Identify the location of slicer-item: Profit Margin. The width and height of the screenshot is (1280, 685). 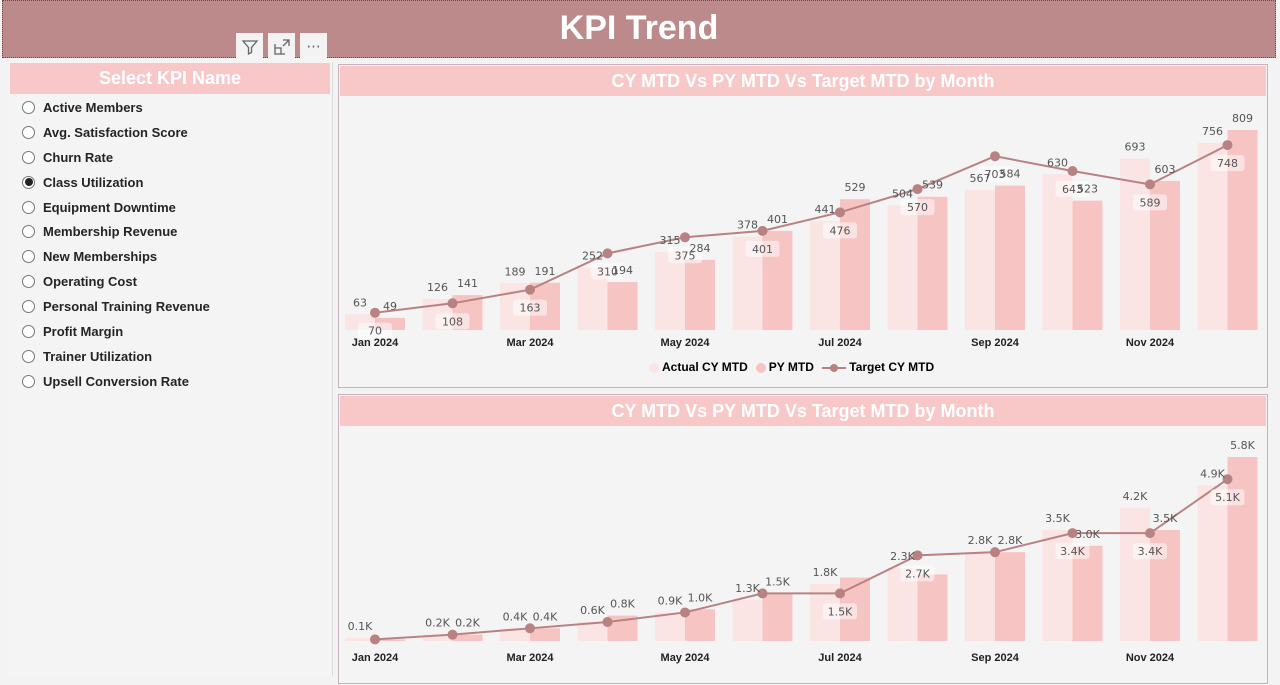
(170, 331).